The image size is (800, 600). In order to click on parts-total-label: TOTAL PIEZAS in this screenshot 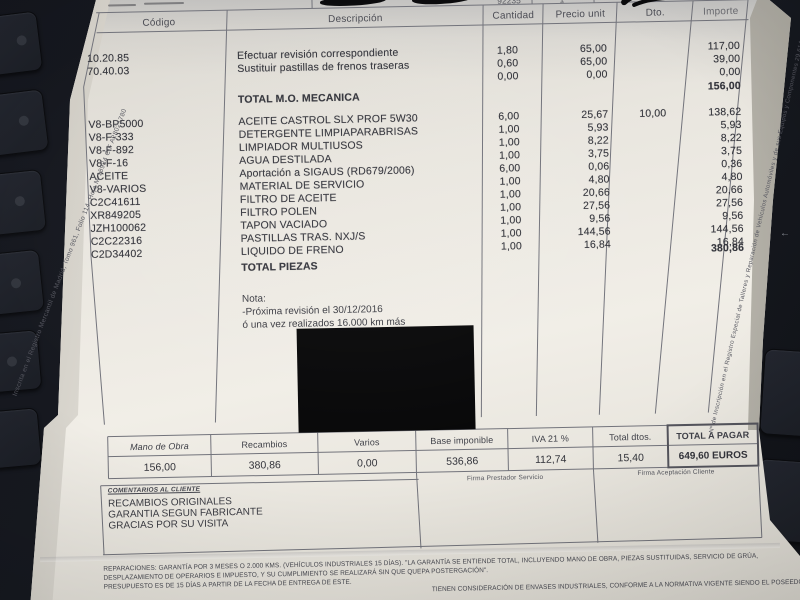, I will do `click(279, 267)`.